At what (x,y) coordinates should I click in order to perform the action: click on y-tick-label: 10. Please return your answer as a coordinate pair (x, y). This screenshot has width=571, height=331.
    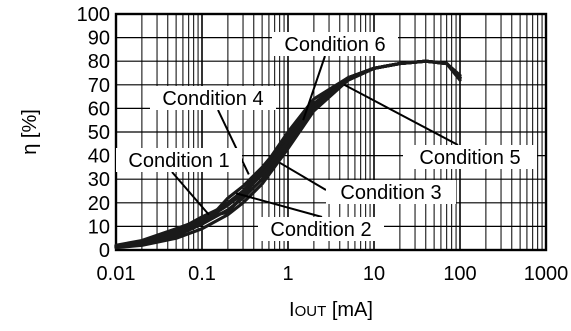
    Looking at the image, I should click on (99, 227).